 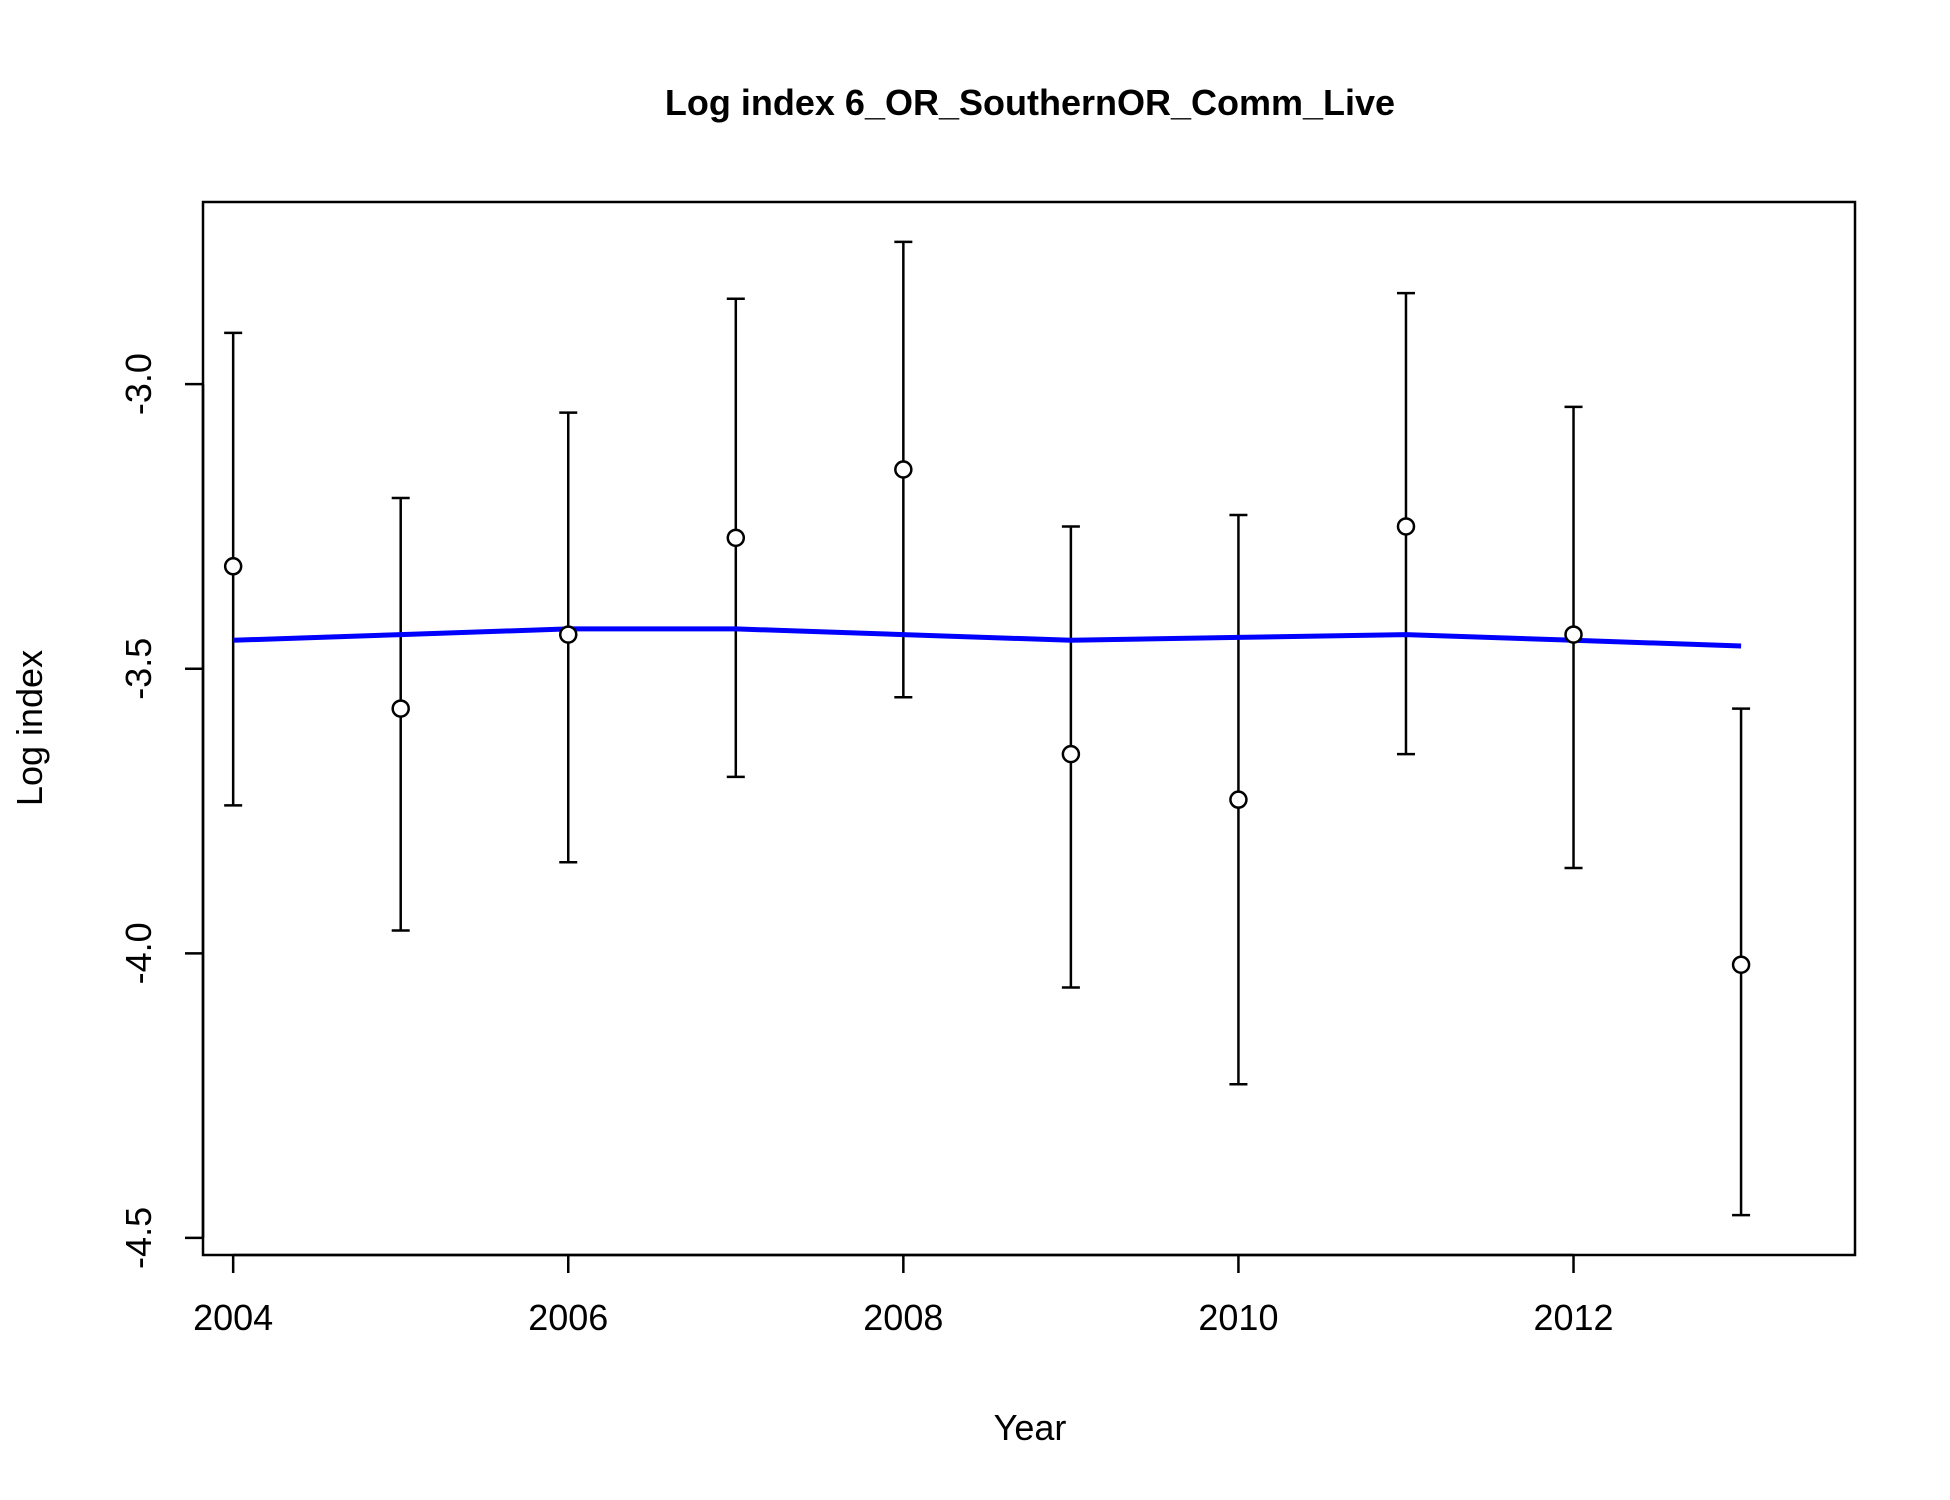 I want to click on y-axis: -3.0 -3.5 -4.0 -4.5, so click(x=161, y=811).